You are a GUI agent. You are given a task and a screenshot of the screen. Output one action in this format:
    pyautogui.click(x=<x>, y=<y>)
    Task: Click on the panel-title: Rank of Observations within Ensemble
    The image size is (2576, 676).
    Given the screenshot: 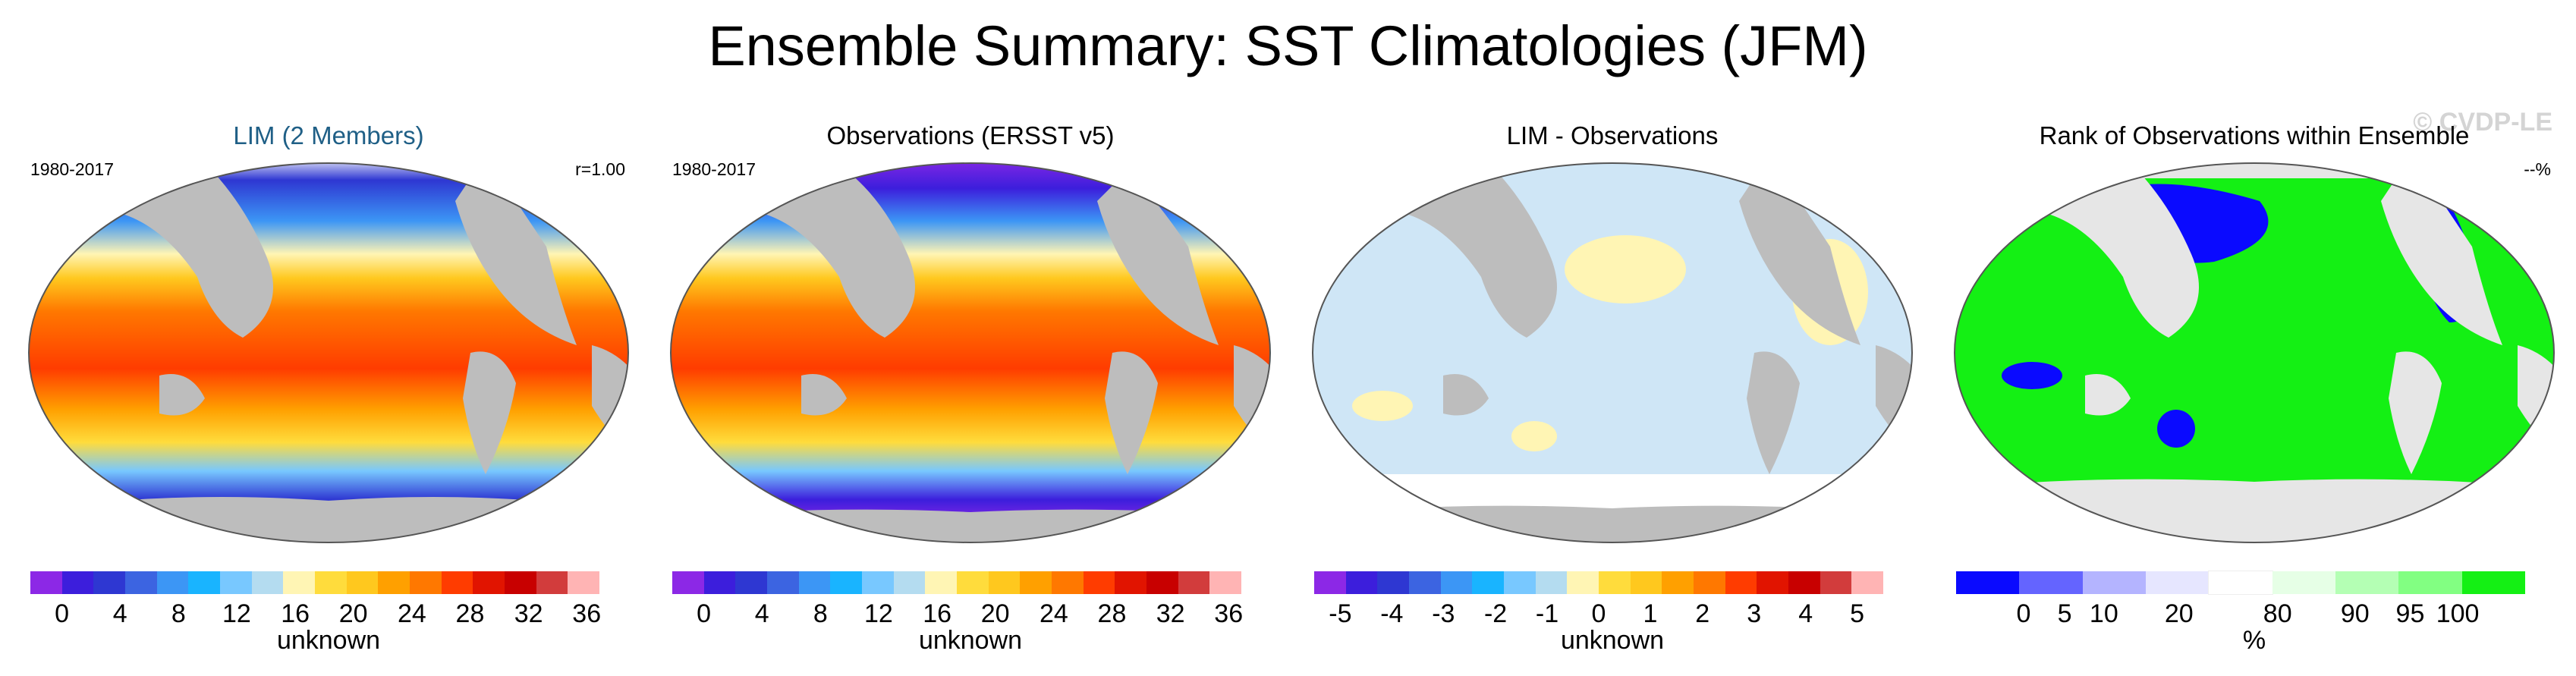 What is the action you would take?
    pyautogui.click(x=2254, y=135)
    